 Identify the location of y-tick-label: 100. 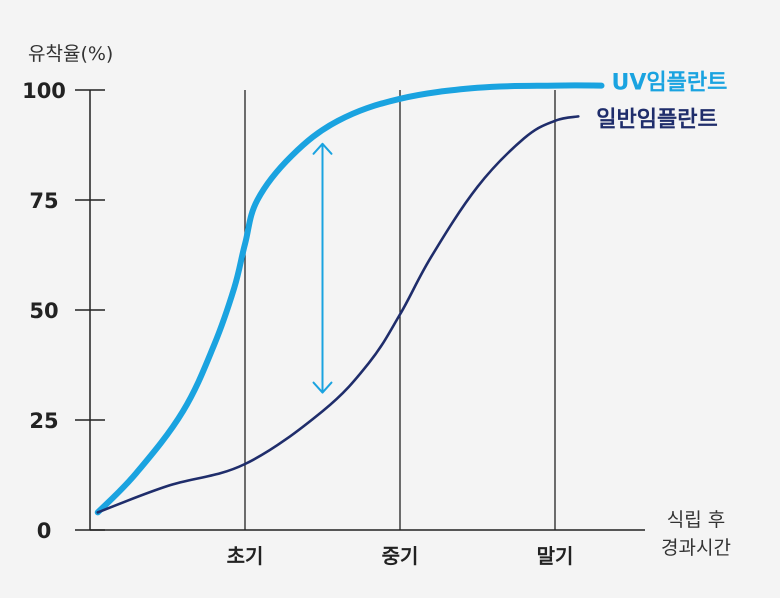
(44, 91).